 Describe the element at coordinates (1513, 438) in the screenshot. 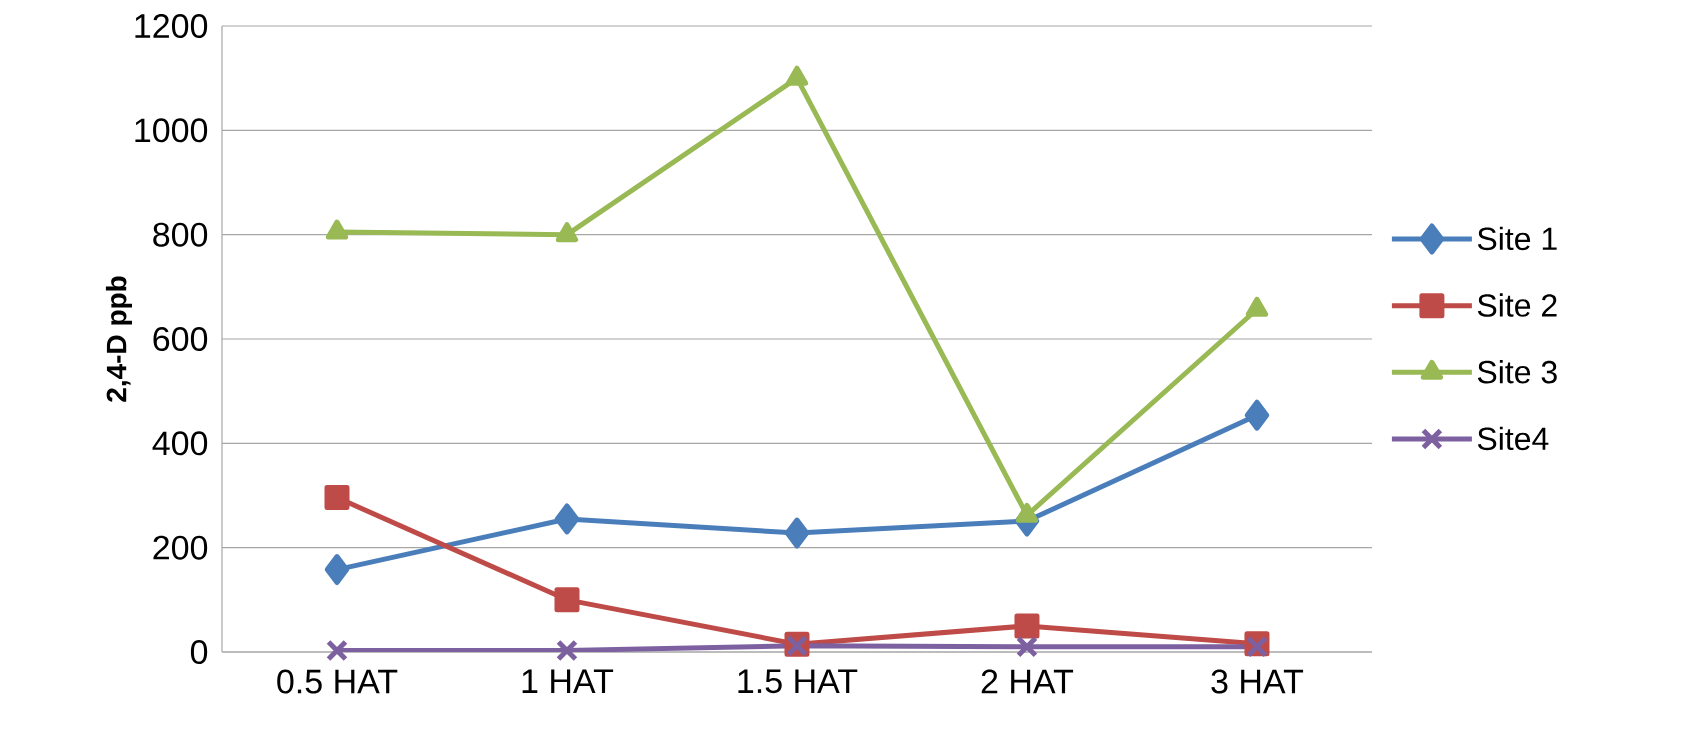

I see `legend-label: Site4` at that location.